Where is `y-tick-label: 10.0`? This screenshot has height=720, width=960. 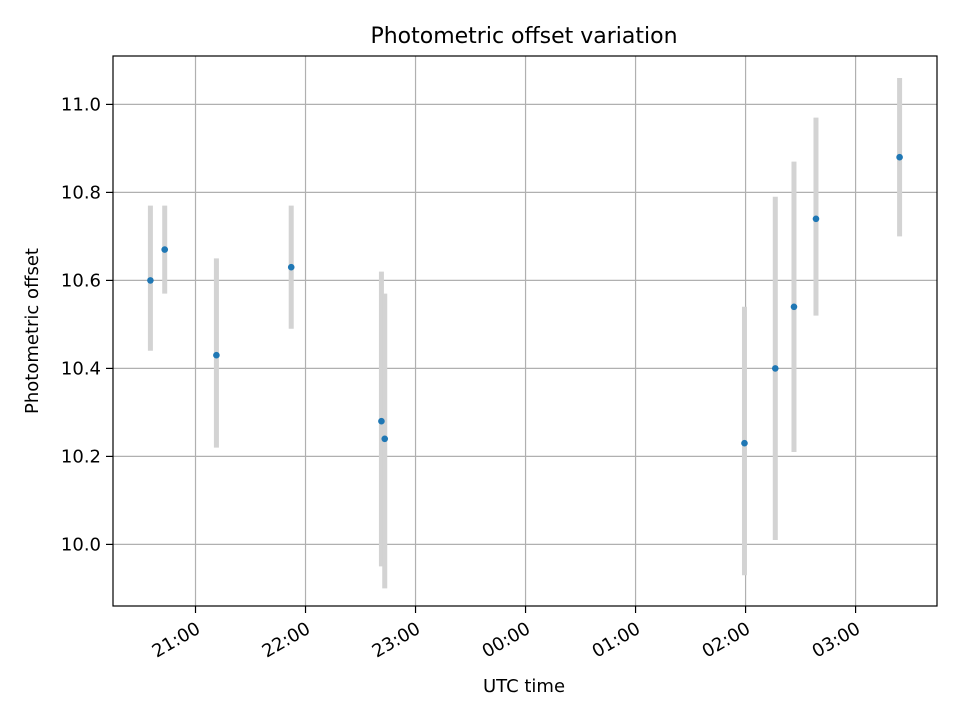
y-tick-label: 10.0 is located at coordinates (81, 544).